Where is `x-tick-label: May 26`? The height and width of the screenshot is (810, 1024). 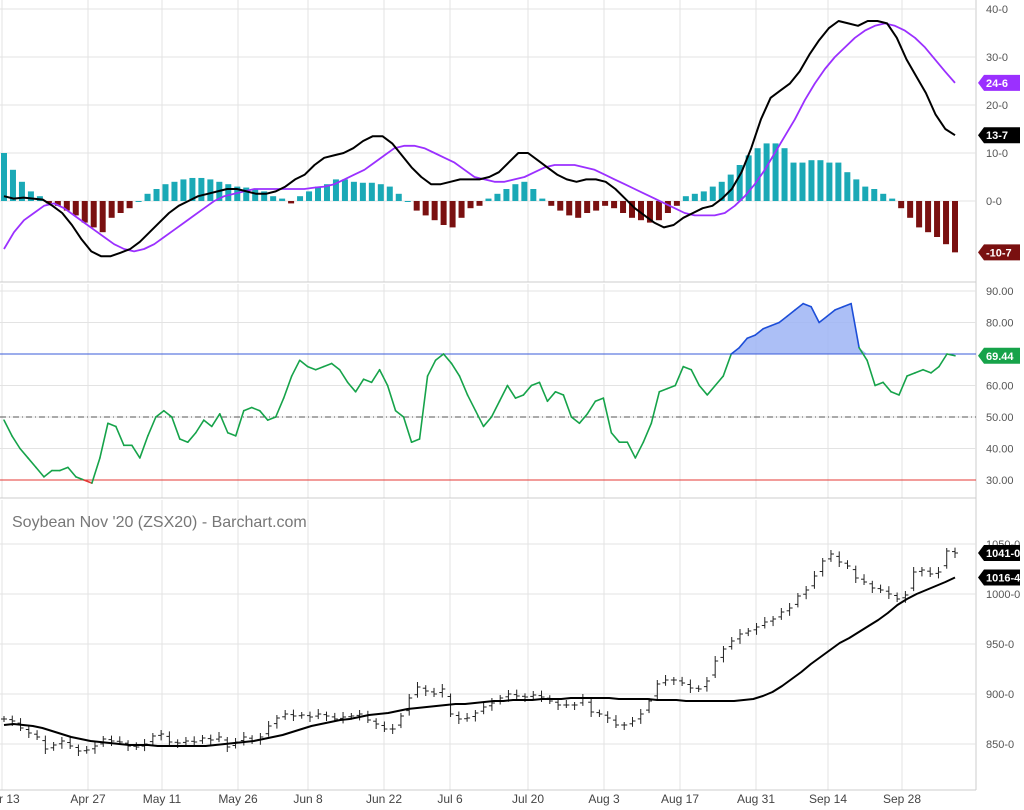 x-tick-label: May 26 is located at coordinates (238, 799).